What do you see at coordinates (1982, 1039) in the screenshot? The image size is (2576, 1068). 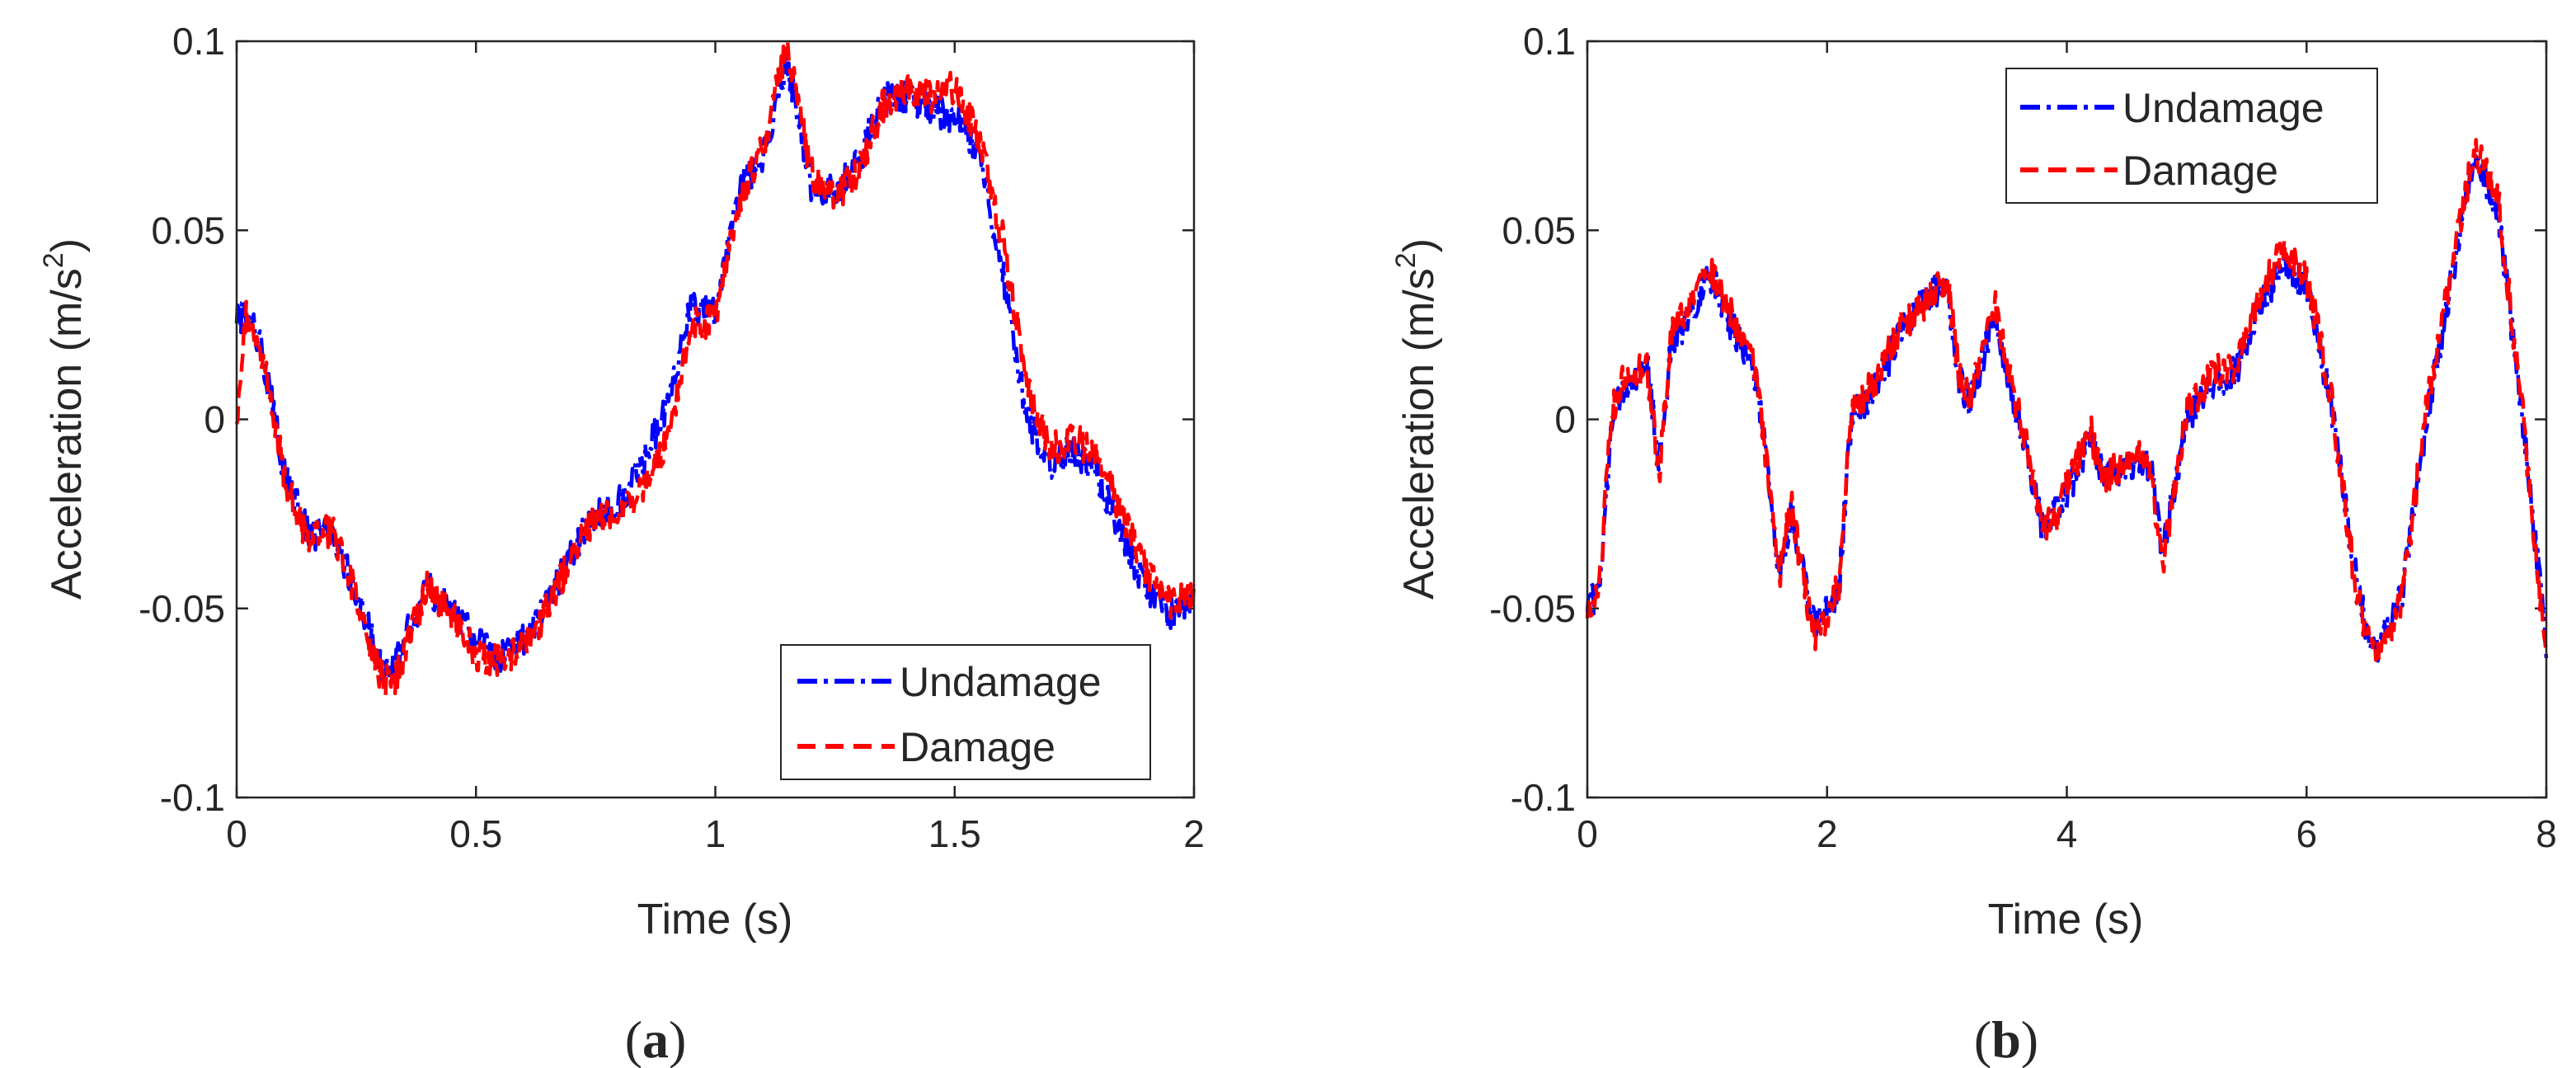 I see `panel-label-b-open: (` at bounding box center [1982, 1039].